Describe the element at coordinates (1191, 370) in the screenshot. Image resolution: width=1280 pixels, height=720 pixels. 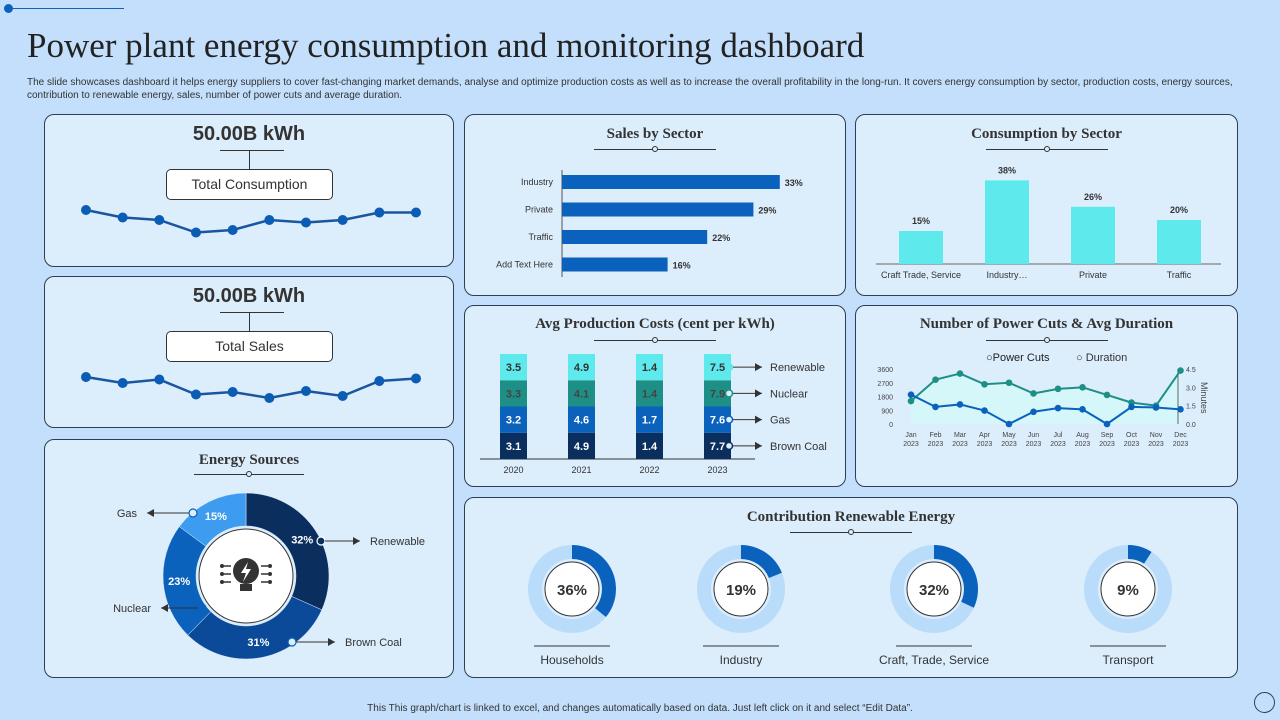
I see `y2-tick-label: 4.5` at that location.